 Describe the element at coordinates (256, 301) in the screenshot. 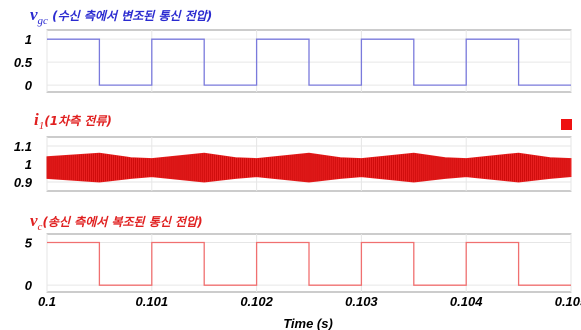

I see `x-tick-label: 0.102` at that location.